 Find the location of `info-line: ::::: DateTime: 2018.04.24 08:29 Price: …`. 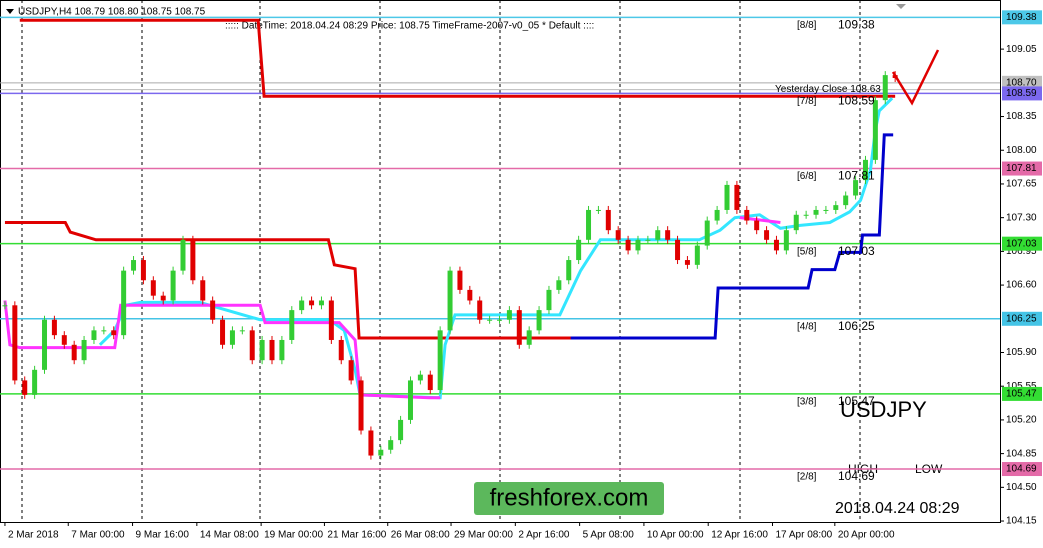

info-line: ::::: DateTime: 2018.04.24 08:29 Price: … is located at coordinates (409, 26).